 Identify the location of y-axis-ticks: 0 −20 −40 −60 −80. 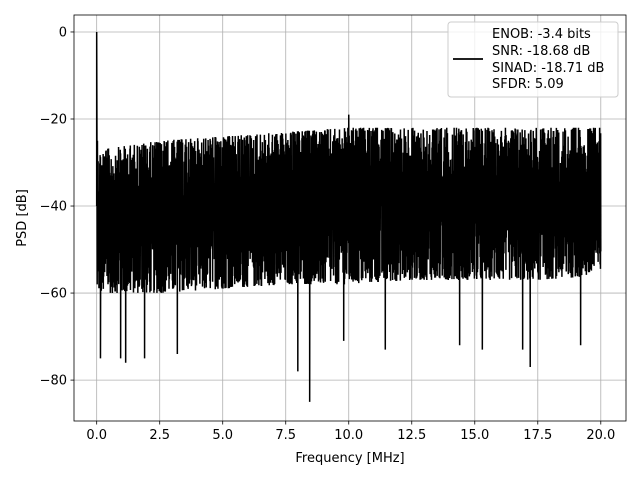
(57, 207).